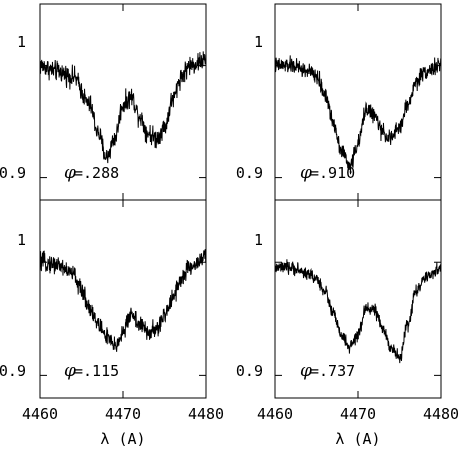  What do you see at coordinates (96, 371) in the screenshot?
I see `phase-label: =.115` at bounding box center [96, 371].